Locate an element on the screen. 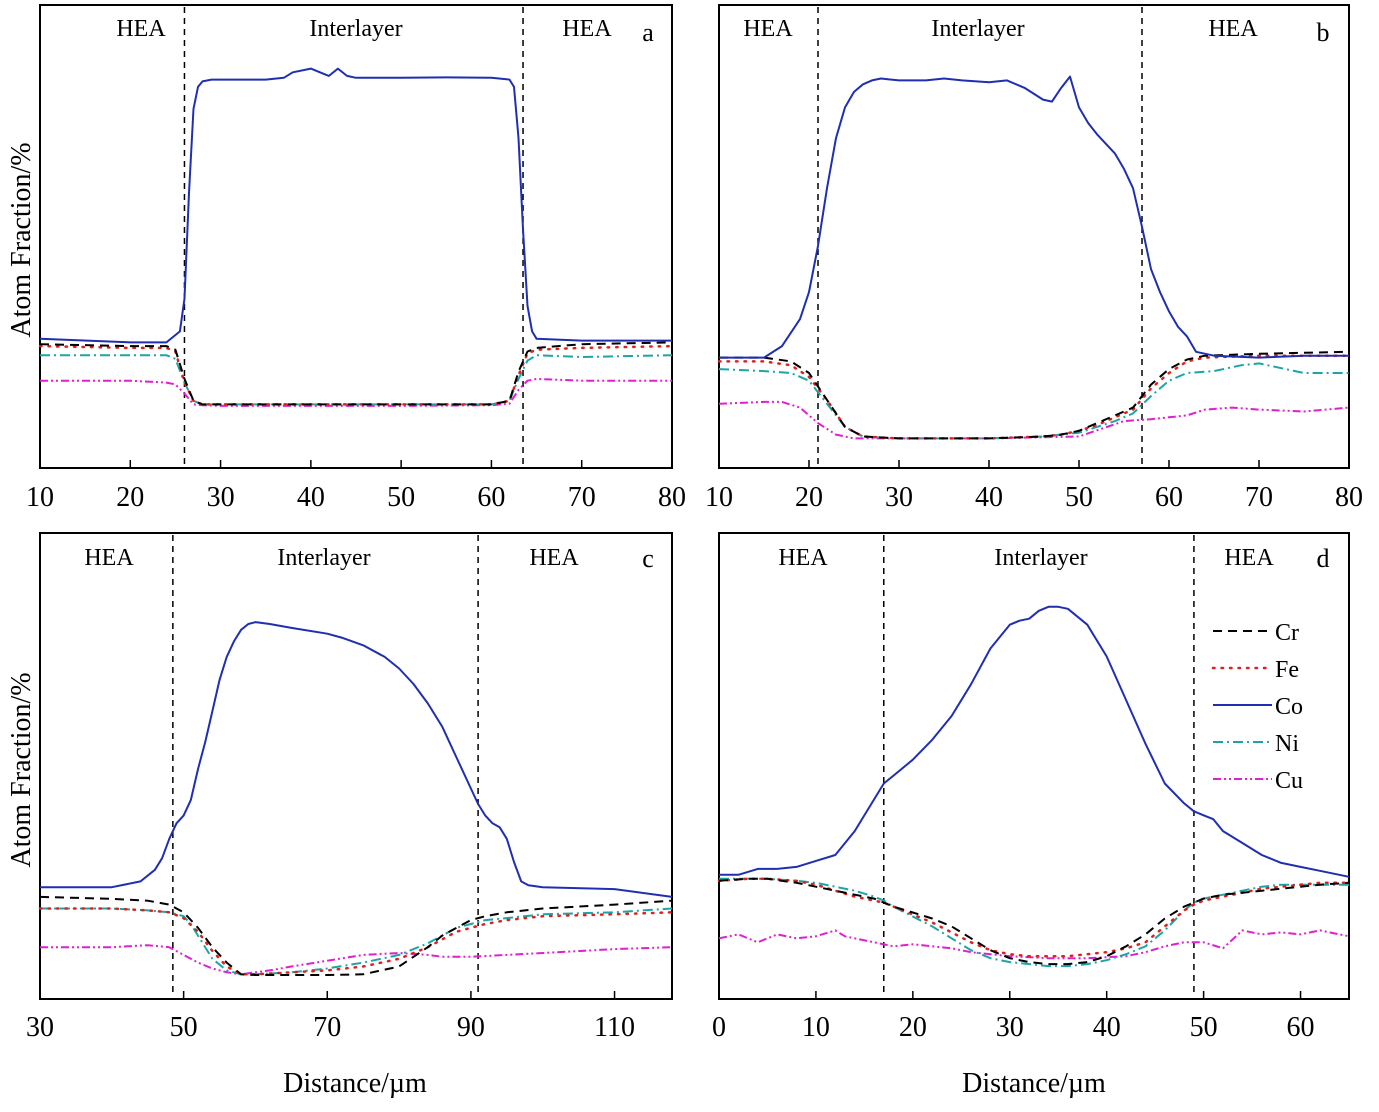 This screenshot has height=1112, width=1379. legend-label-cr: Cr is located at coordinates (1287, 633).